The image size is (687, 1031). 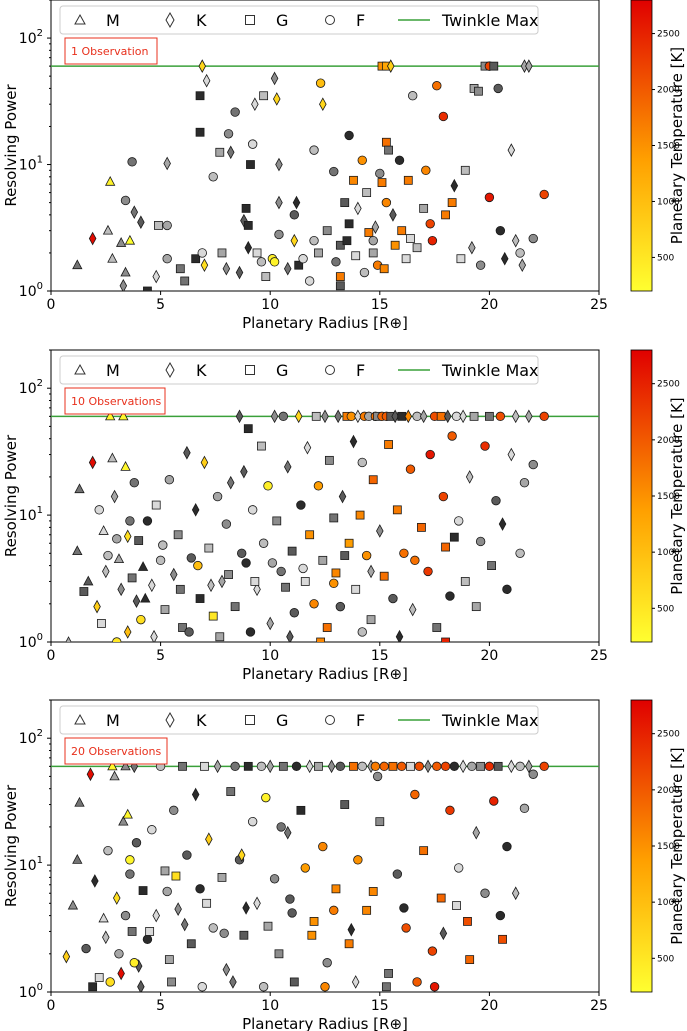 What do you see at coordinates (325, 323) in the screenshot?
I see `x-axis-label-text: Planetary Radius [R⊕]` at bounding box center [325, 323].